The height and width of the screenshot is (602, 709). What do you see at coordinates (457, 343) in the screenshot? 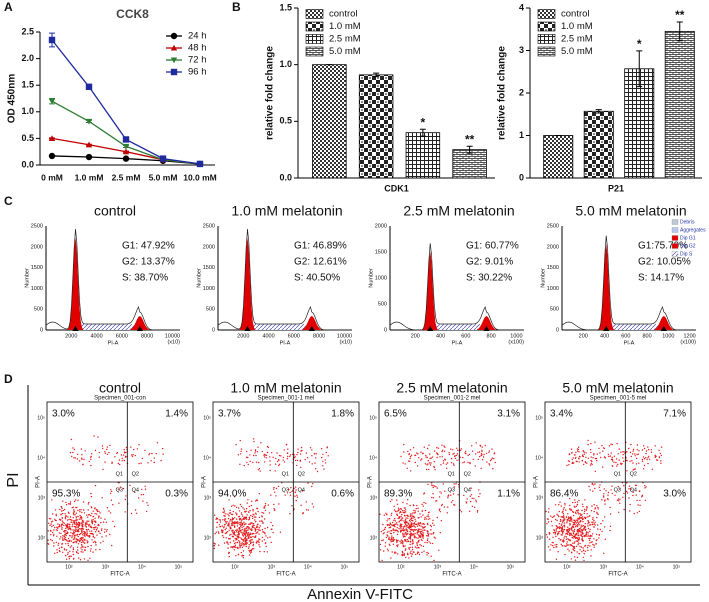
I see `x-axis-label: PI-A` at bounding box center [457, 343].